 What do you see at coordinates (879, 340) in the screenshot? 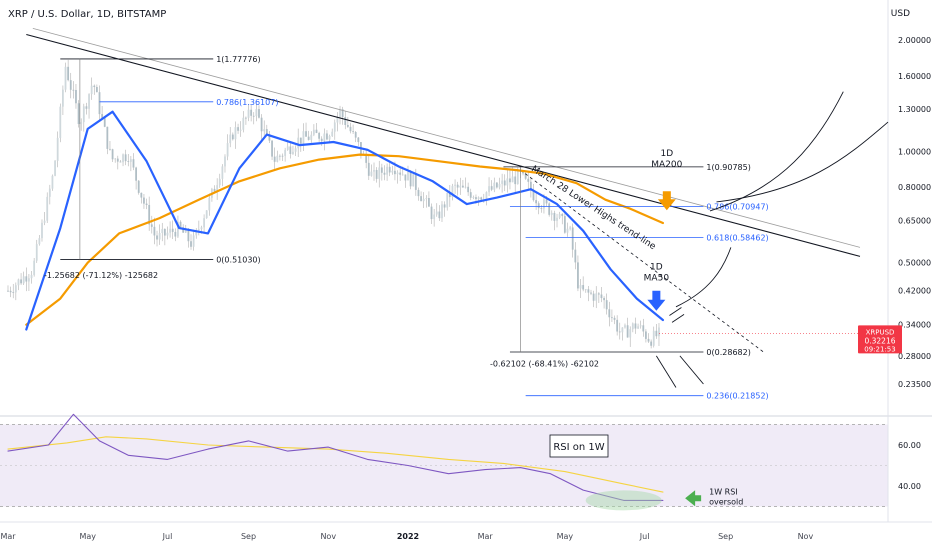
I see `price-badge-value: 0.32216` at bounding box center [879, 340].